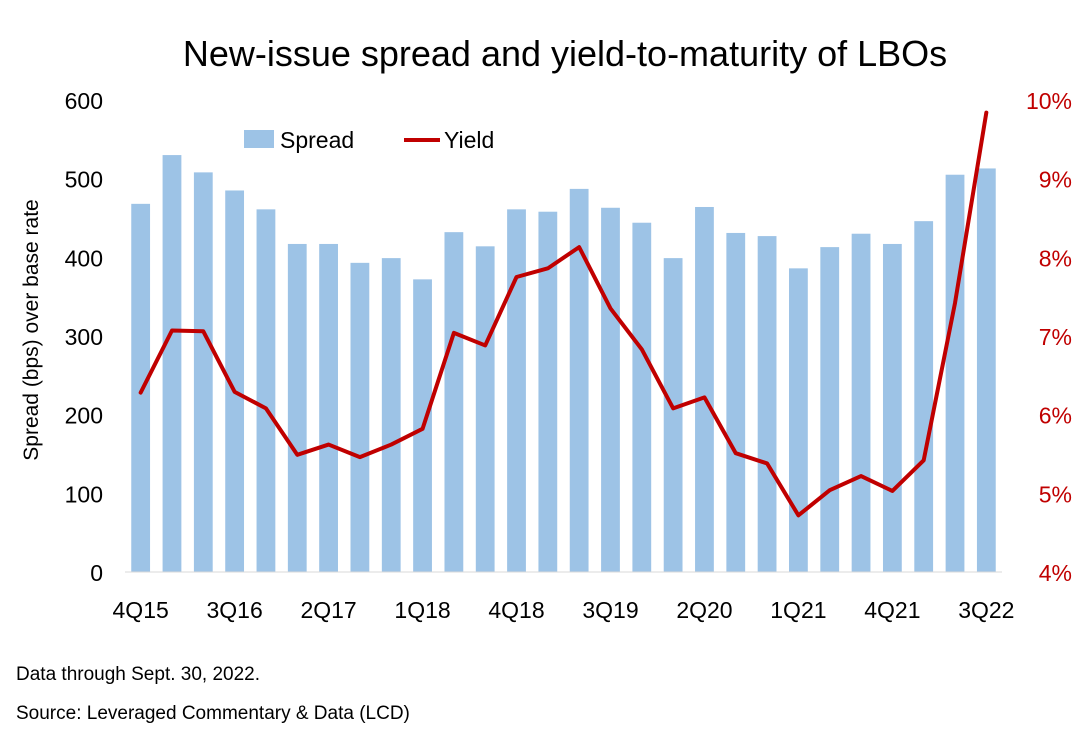  I want to click on x-tick-label: 3Q22, so click(986, 610).